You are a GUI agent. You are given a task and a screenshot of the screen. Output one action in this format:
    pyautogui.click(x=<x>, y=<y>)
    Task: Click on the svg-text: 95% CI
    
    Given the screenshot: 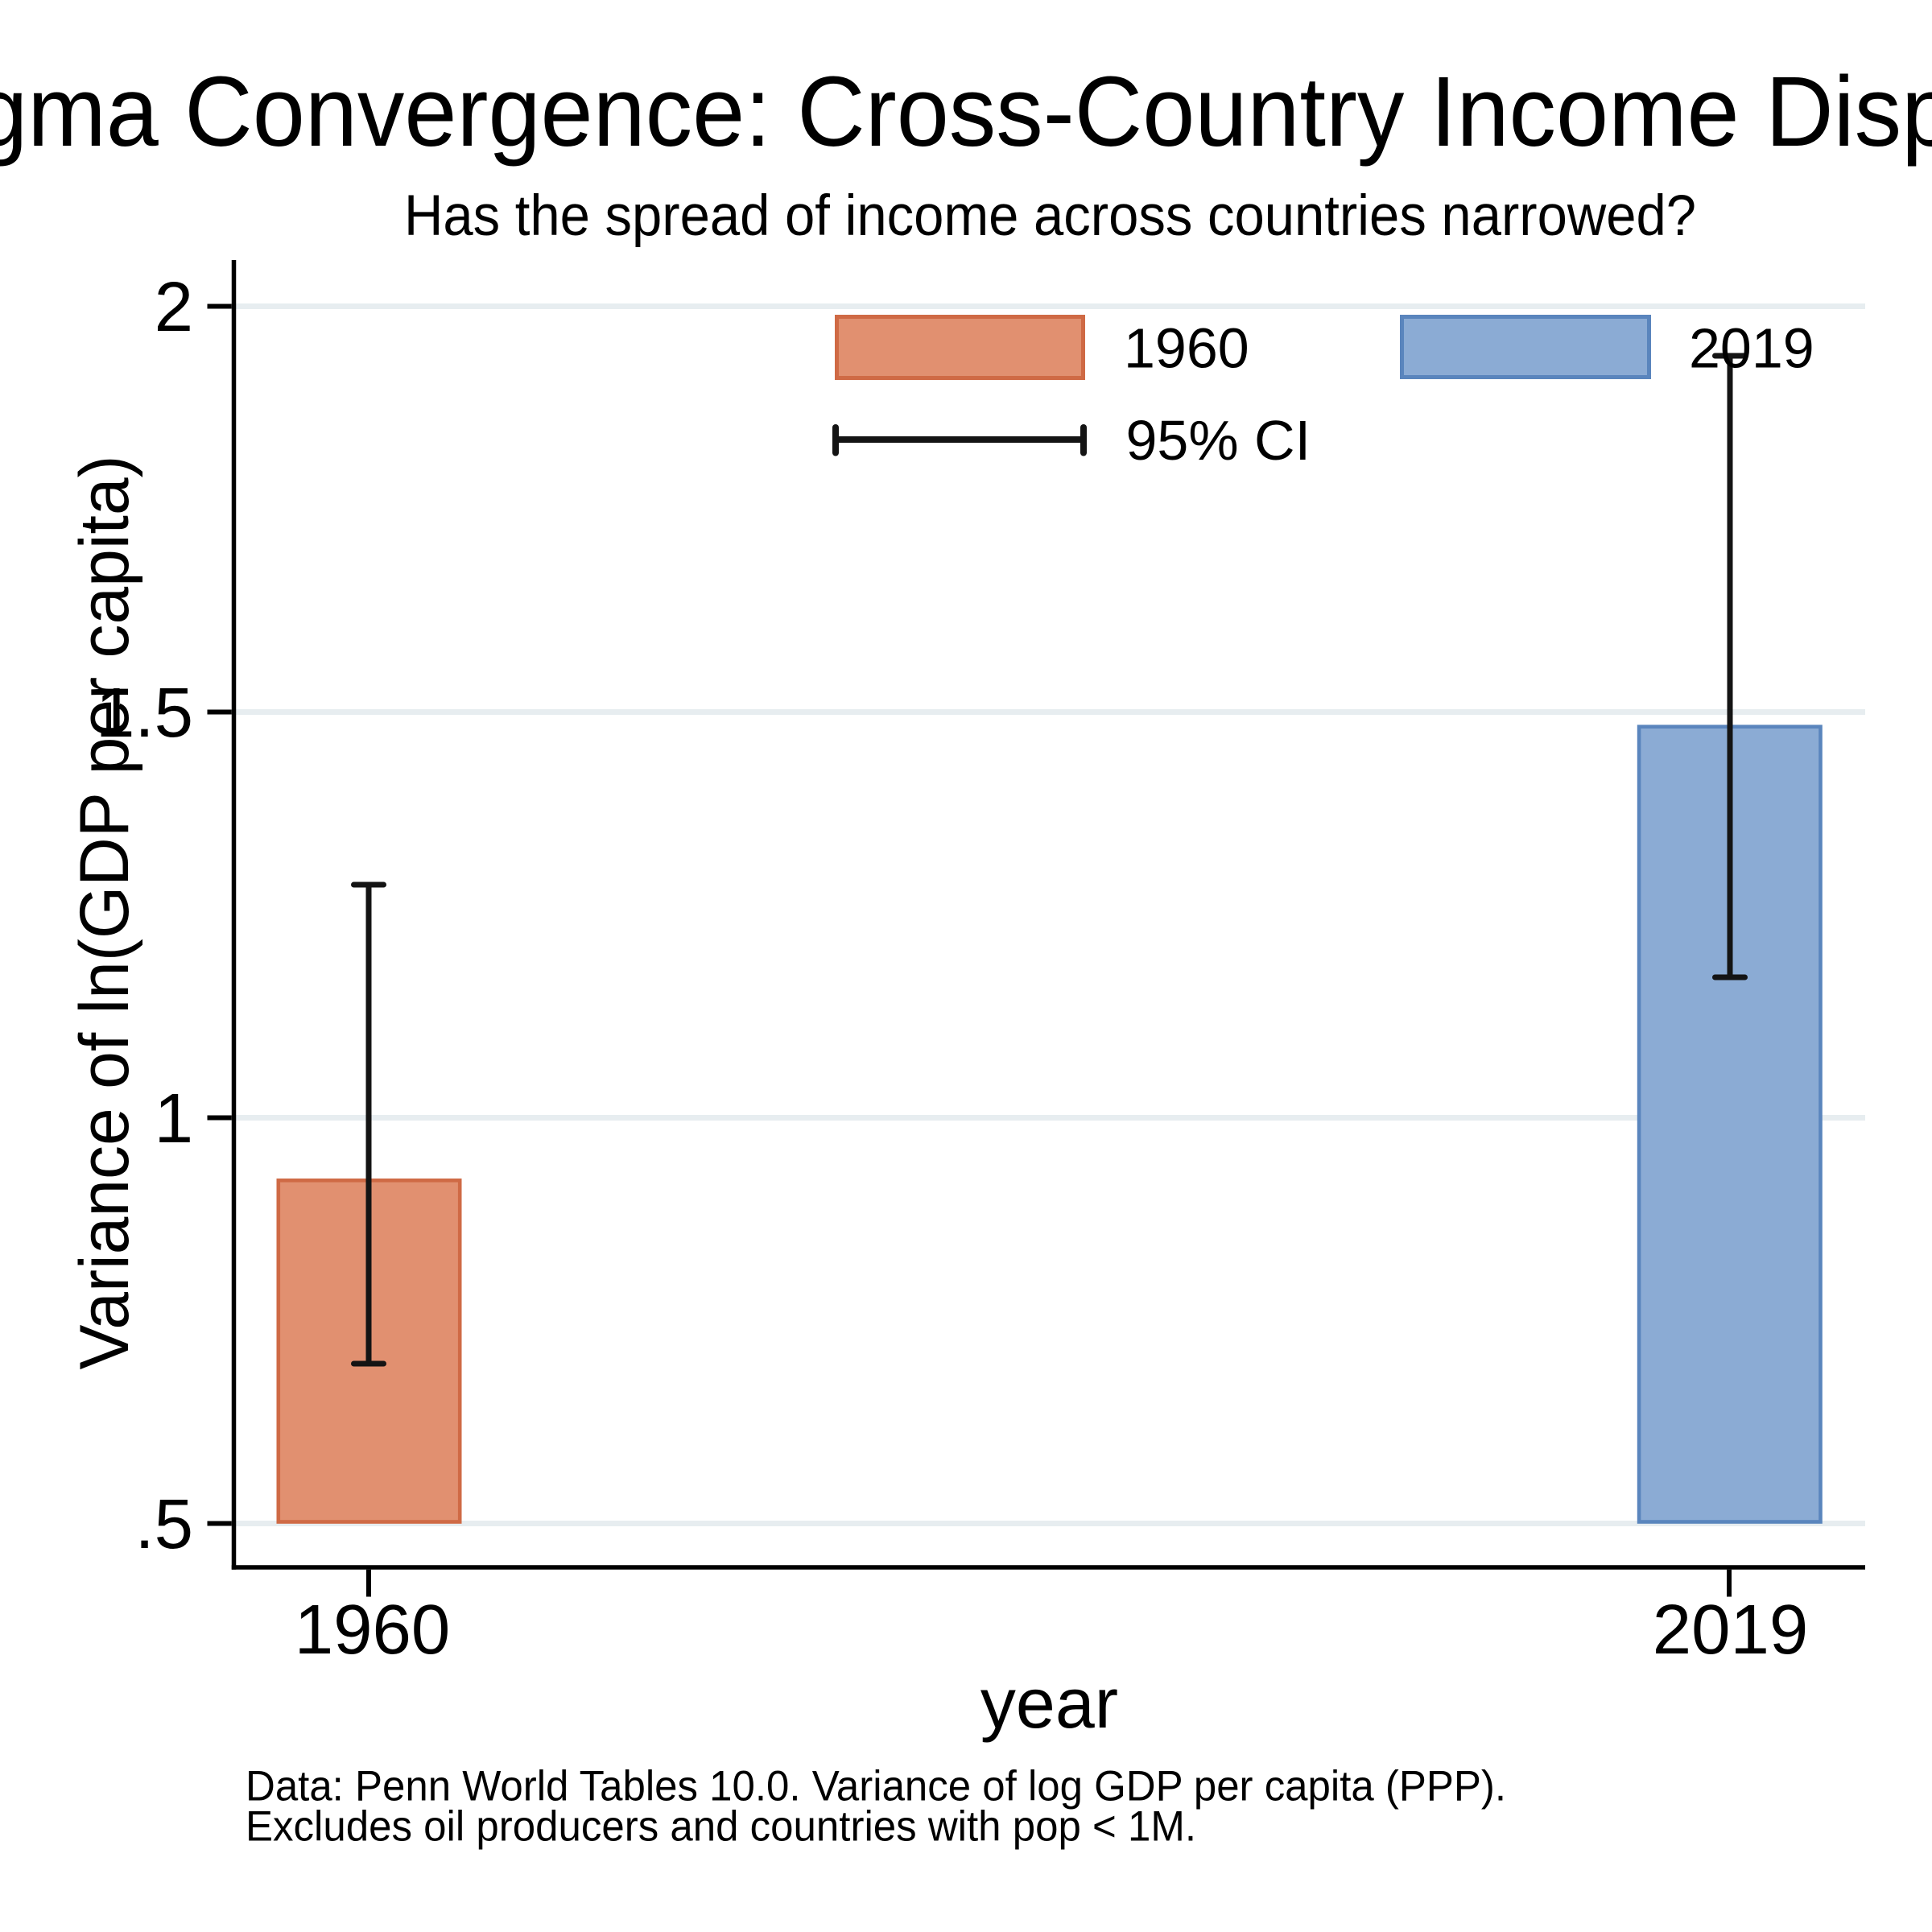 What is the action you would take?
    pyautogui.click(x=1218, y=441)
    